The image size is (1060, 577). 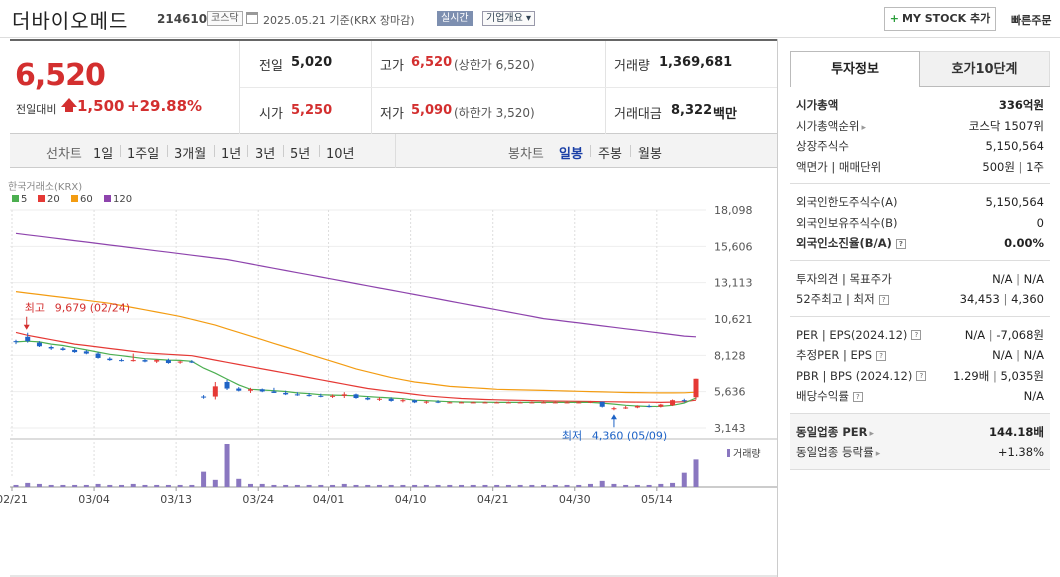 What do you see at coordinates (176, 499) in the screenshot?
I see `x-tick-label: 03/13` at bounding box center [176, 499].